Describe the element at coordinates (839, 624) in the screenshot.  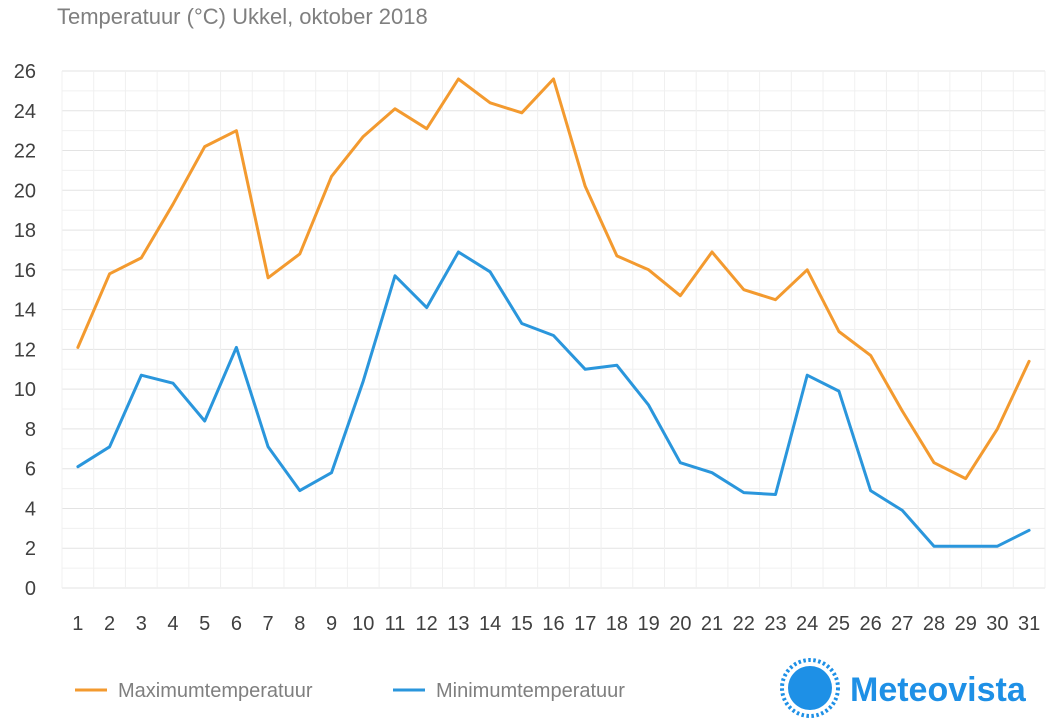
I see `x-tick-label: 25` at that location.